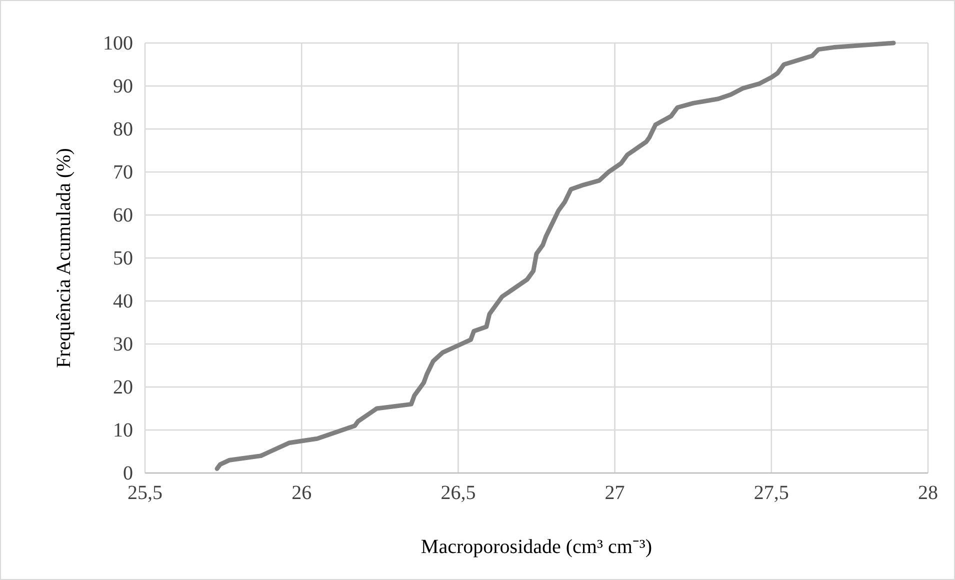  Describe the element at coordinates (123, 387) in the screenshot. I see `y-tick-label: 20` at that location.